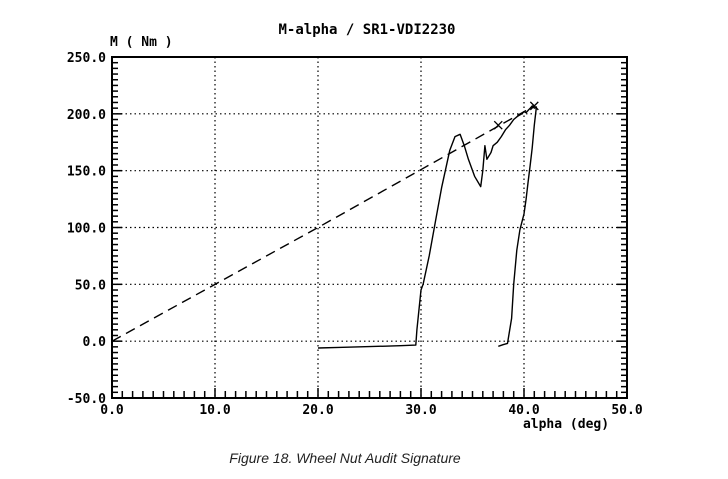 The image size is (728, 479). I want to click on y-tick-label: 100.0, so click(86, 229).